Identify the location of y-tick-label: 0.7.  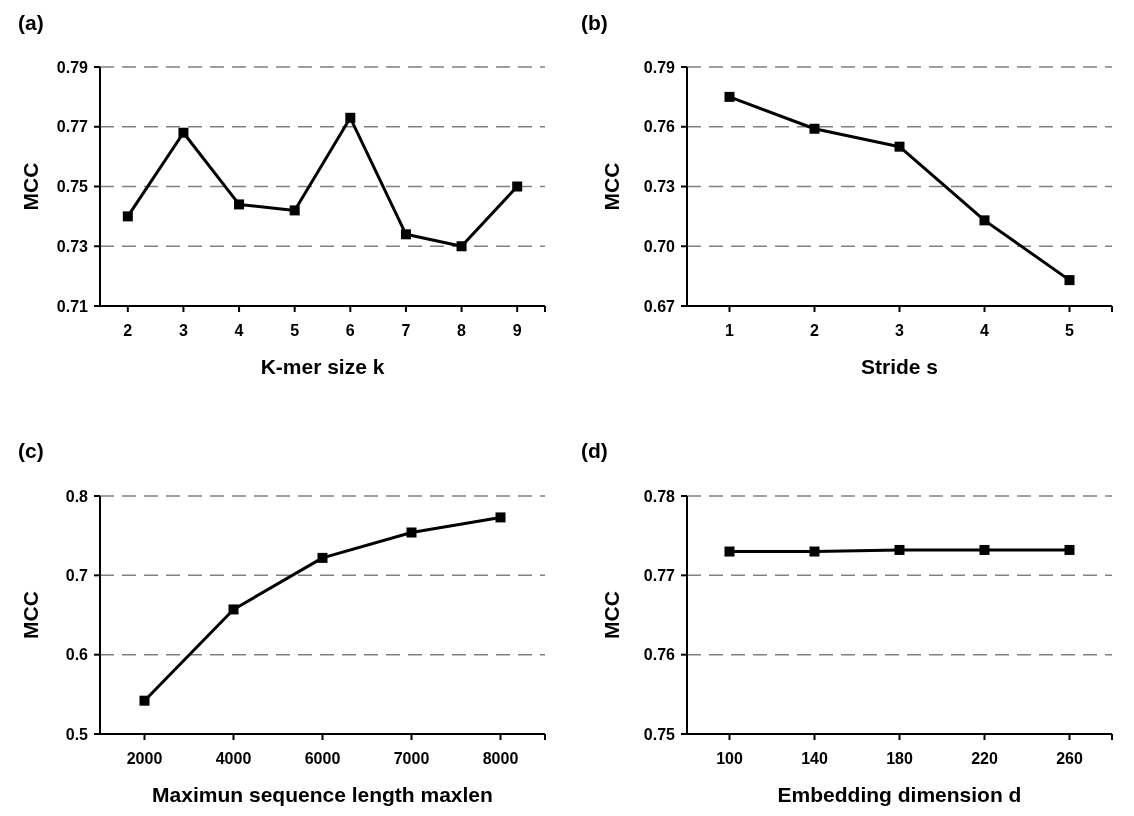
(77, 575).